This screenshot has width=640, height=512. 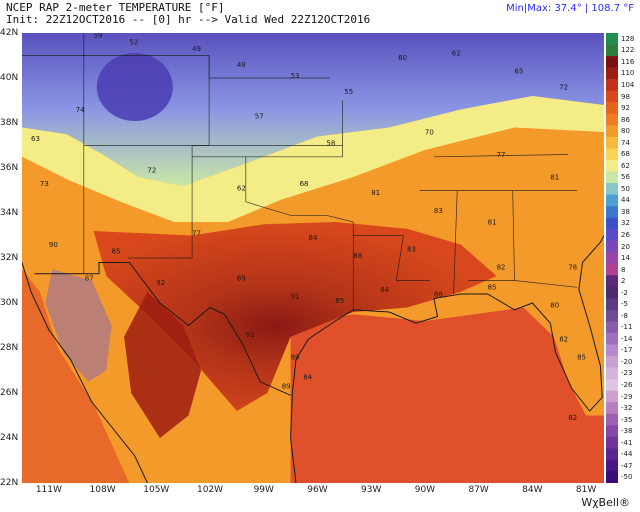 I want to click on colorbar-label: 92, so click(x=625, y=108).